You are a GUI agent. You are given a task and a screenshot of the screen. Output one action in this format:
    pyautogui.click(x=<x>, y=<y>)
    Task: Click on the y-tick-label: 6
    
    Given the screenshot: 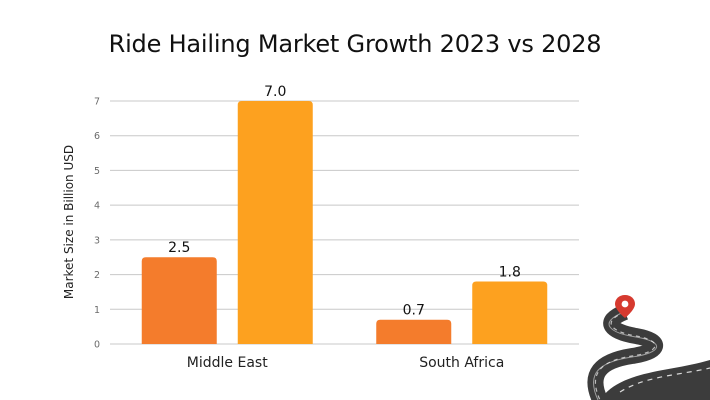 What is the action you would take?
    pyautogui.click(x=97, y=136)
    